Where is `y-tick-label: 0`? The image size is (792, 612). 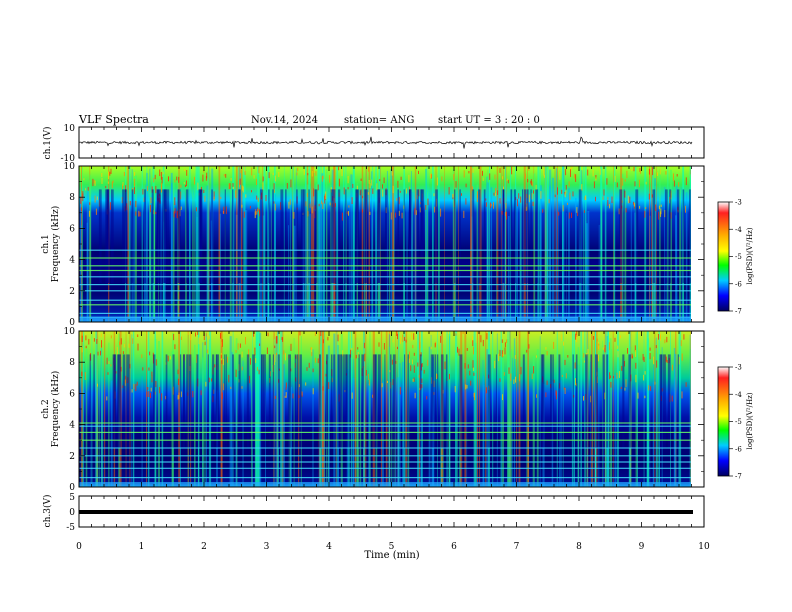
y-tick-label: 0 is located at coordinates (72, 488).